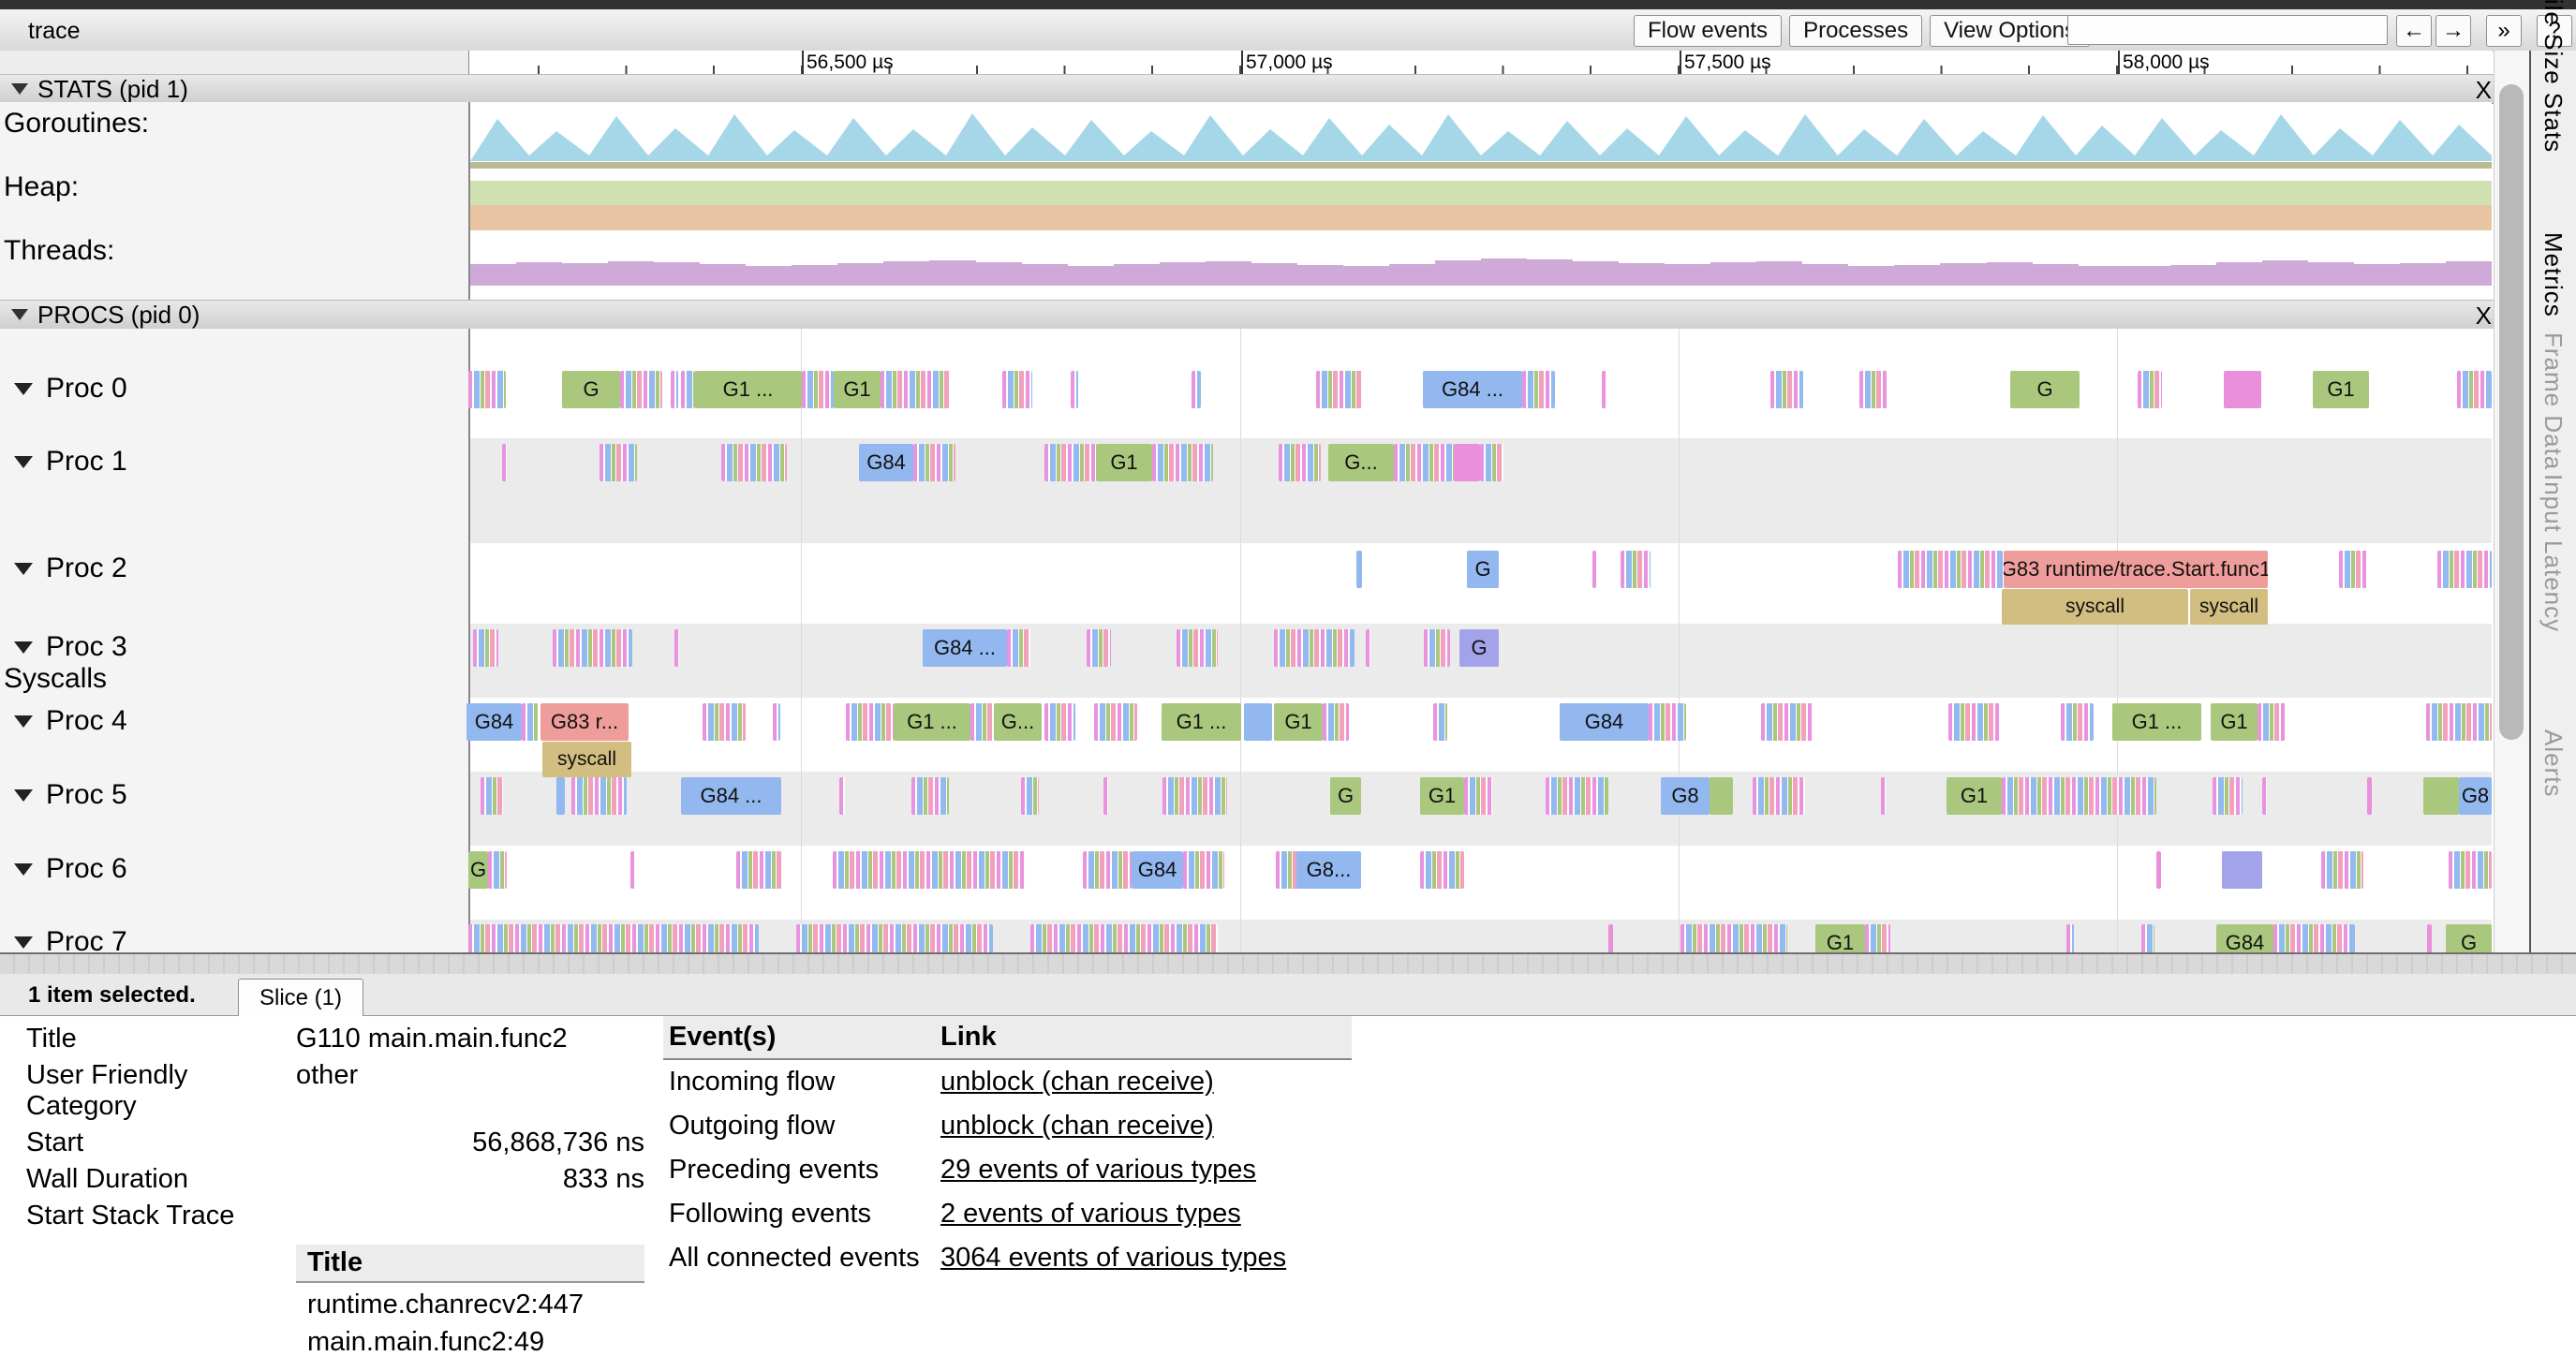 The height and width of the screenshot is (1356, 2576). I want to click on track-label-proc-3: Proc 3, so click(63, 647).